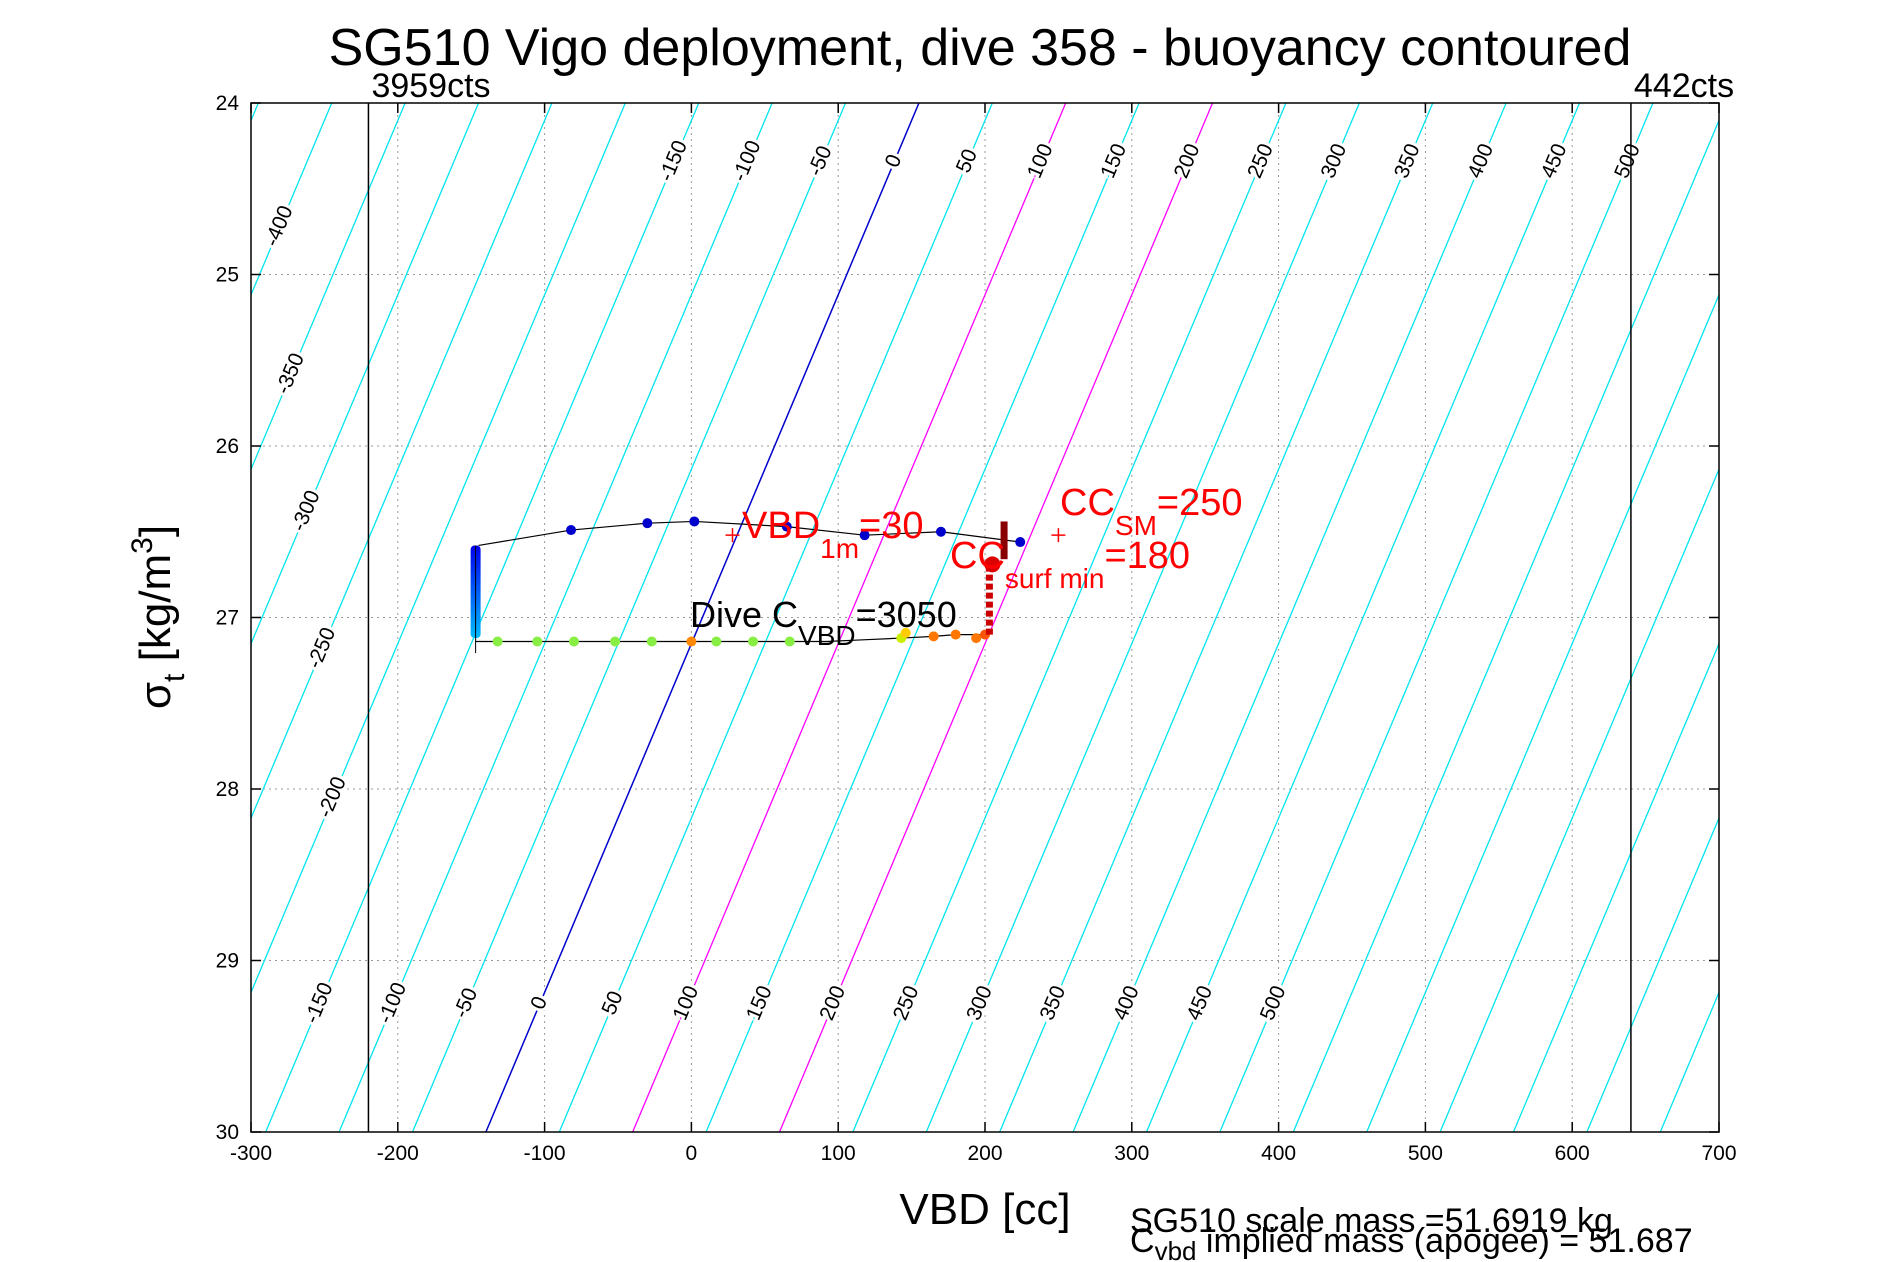 This screenshot has height=1262, width=1891. Describe the element at coordinates (1718, 1153) in the screenshot. I see `x-tick-label: 700` at that location.